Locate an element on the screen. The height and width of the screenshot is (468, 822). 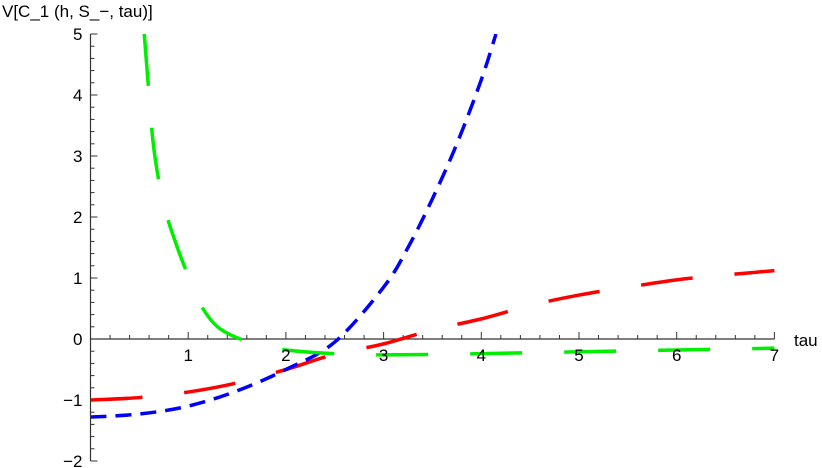
y-axis-label: V[C_1 (h, S_−, tau)] is located at coordinates (77, 11).